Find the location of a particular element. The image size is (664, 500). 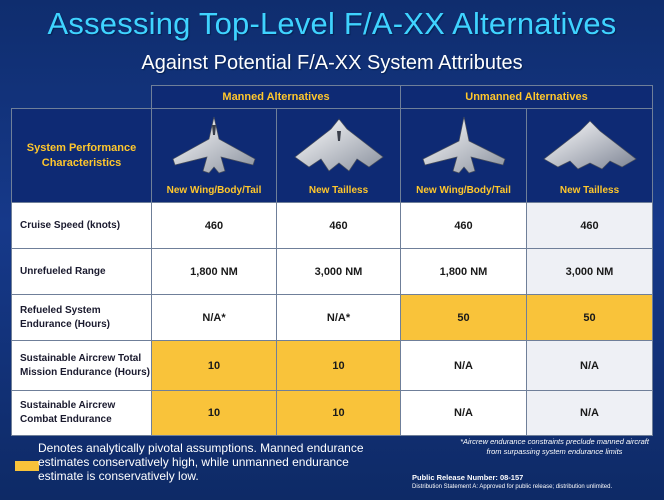

system-performance-header: System Performance Characteristics is located at coordinates (81, 155).